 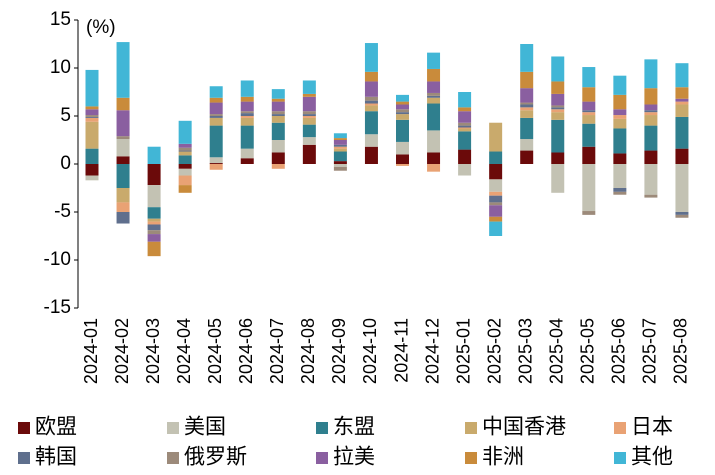 What do you see at coordinates (101, 27) in the screenshot?
I see `unit-annotation: (%)` at bounding box center [101, 27].